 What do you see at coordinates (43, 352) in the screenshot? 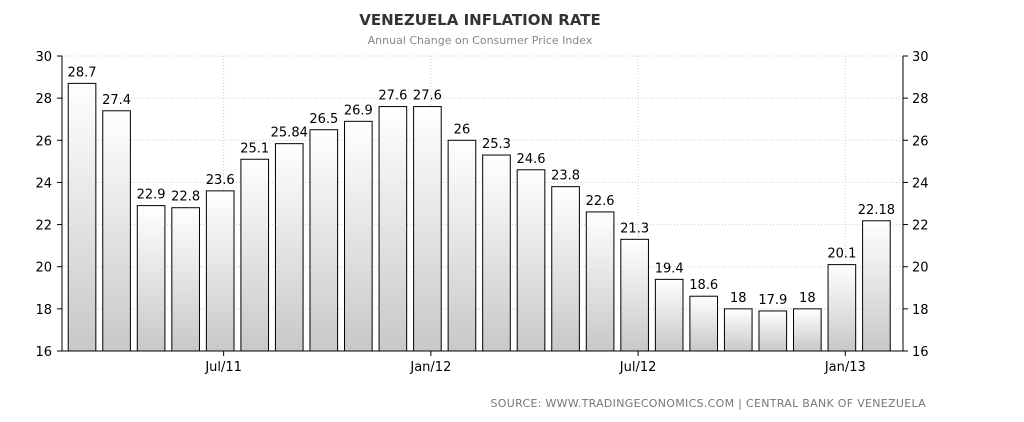
I see `y-tick-label-left: 16` at bounding box center [43, 352].